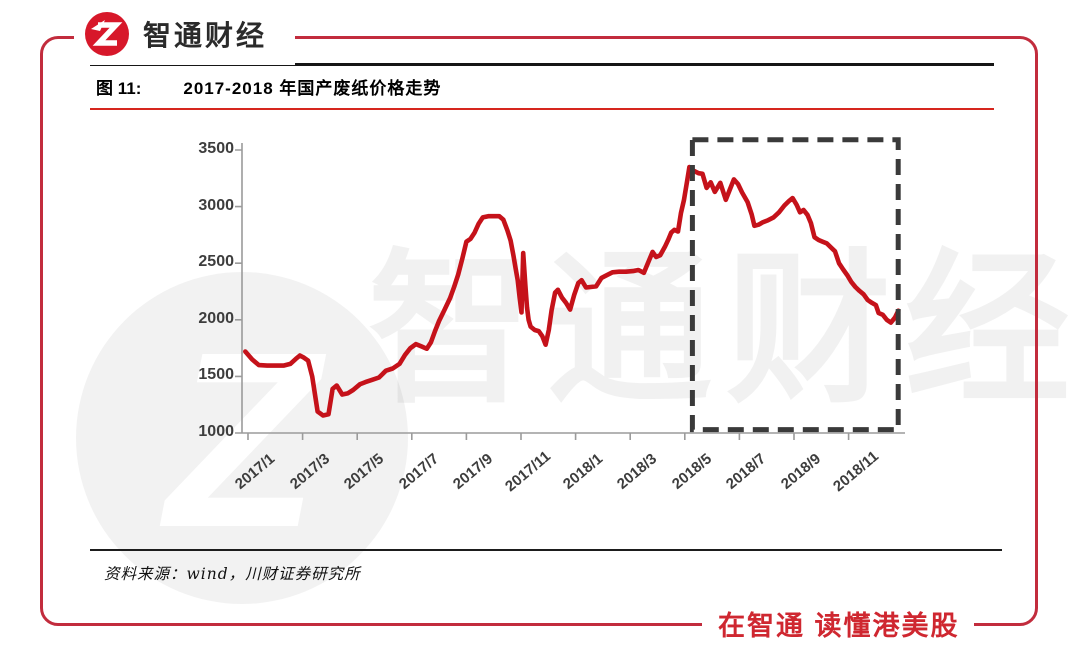 The height and width of the screenshot is (647, 1080). Describe the element at coordinates (838, 623) in the screenshot. I see `brand-slogan: 在智通 读懂港美股` at that location.